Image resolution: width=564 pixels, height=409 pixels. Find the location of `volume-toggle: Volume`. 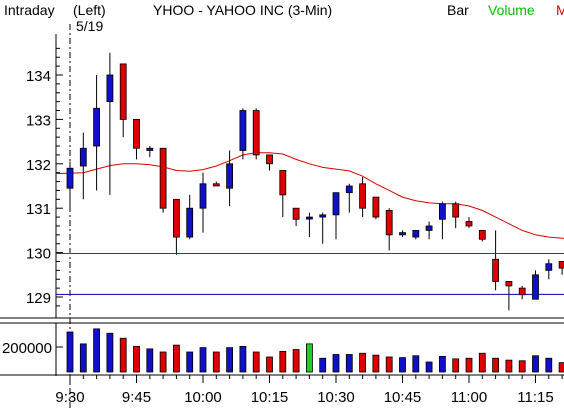

volume-toggle: Volume is located at coordinates (511, 10).